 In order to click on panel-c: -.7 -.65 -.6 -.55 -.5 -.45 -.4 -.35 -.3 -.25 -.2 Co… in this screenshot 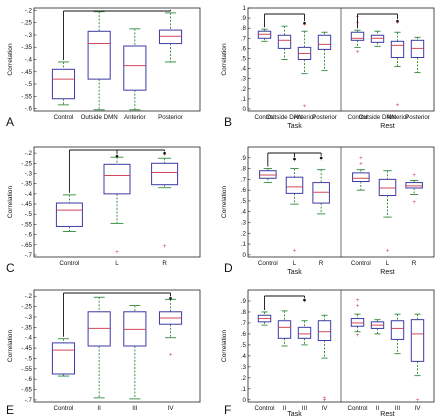, I will do `click(103, 210)`.